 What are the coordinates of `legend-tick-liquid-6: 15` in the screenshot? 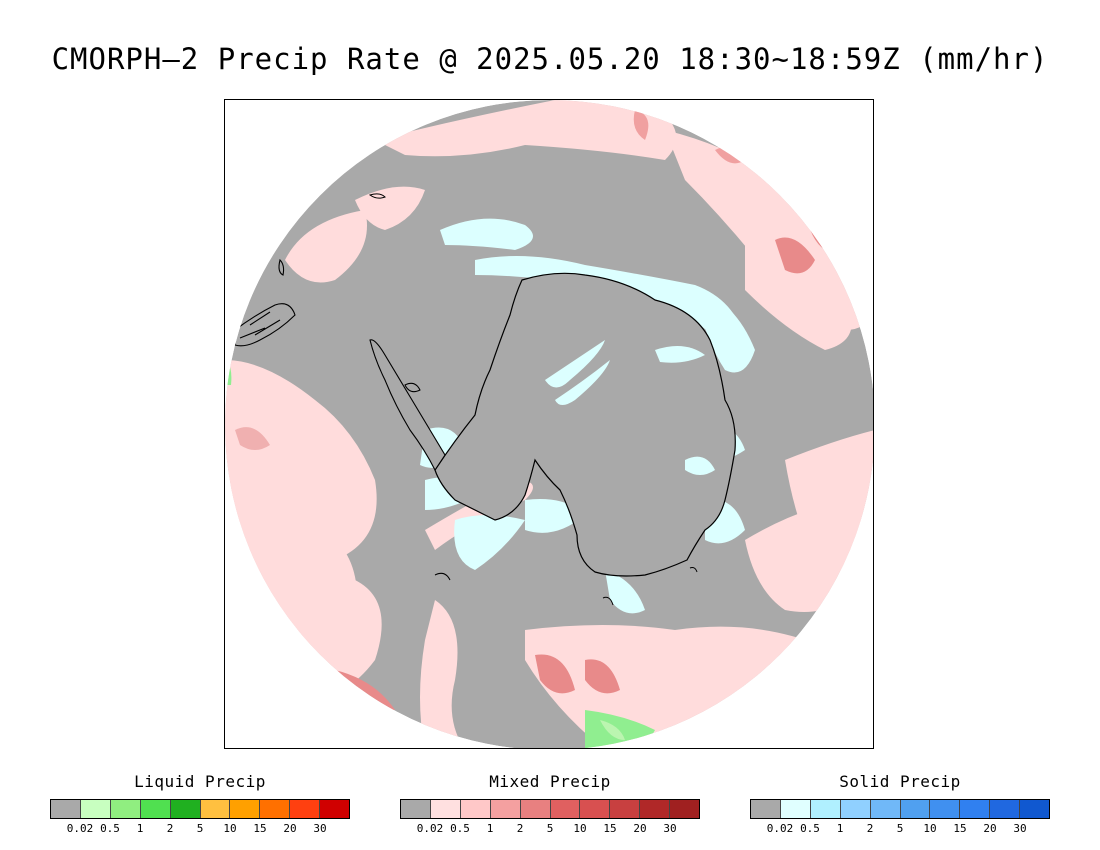 It's located at (260, 828).